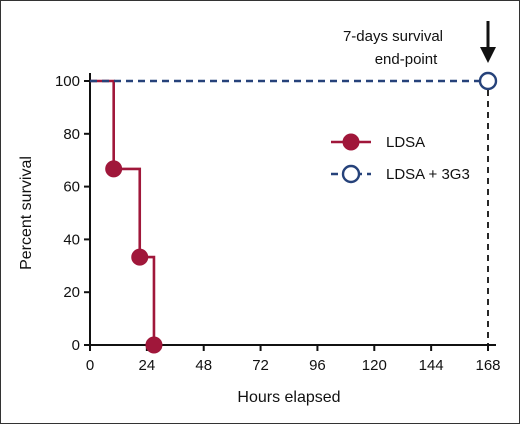  What do you see at coordinates (71, 239) in the screenshot?
I see `y-tick-label: 40` at bounding box center [71, 239].